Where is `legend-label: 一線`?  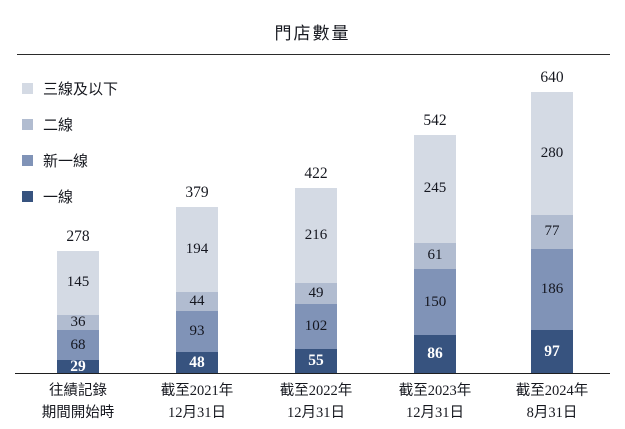 legend-label: 一線 is located at coordinates (58, 197).